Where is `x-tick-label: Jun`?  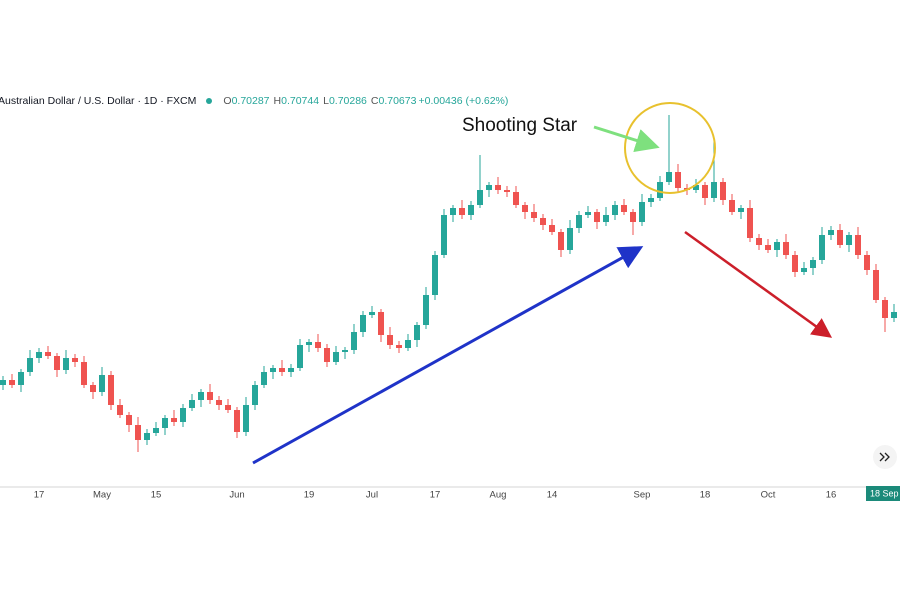
x-tick-label: Jun is located at coordinates (236, 495).